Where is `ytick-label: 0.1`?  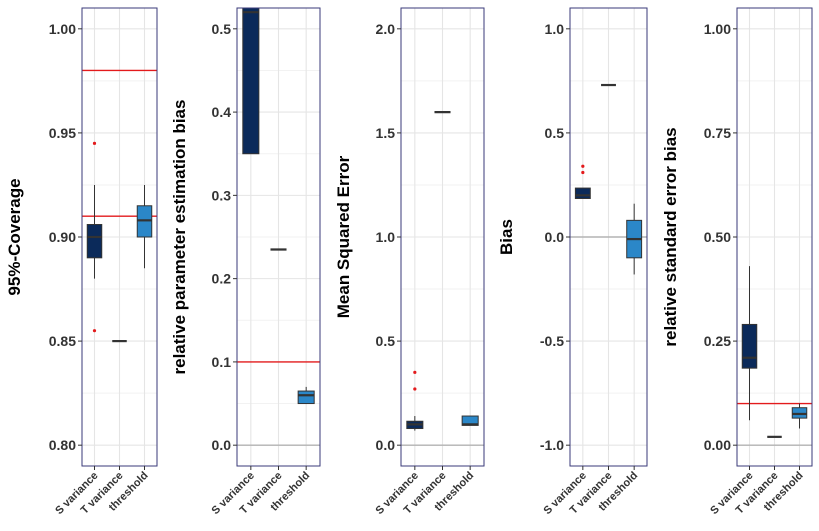 ytick-label: 0.1 is located at coordinates (222, 362).